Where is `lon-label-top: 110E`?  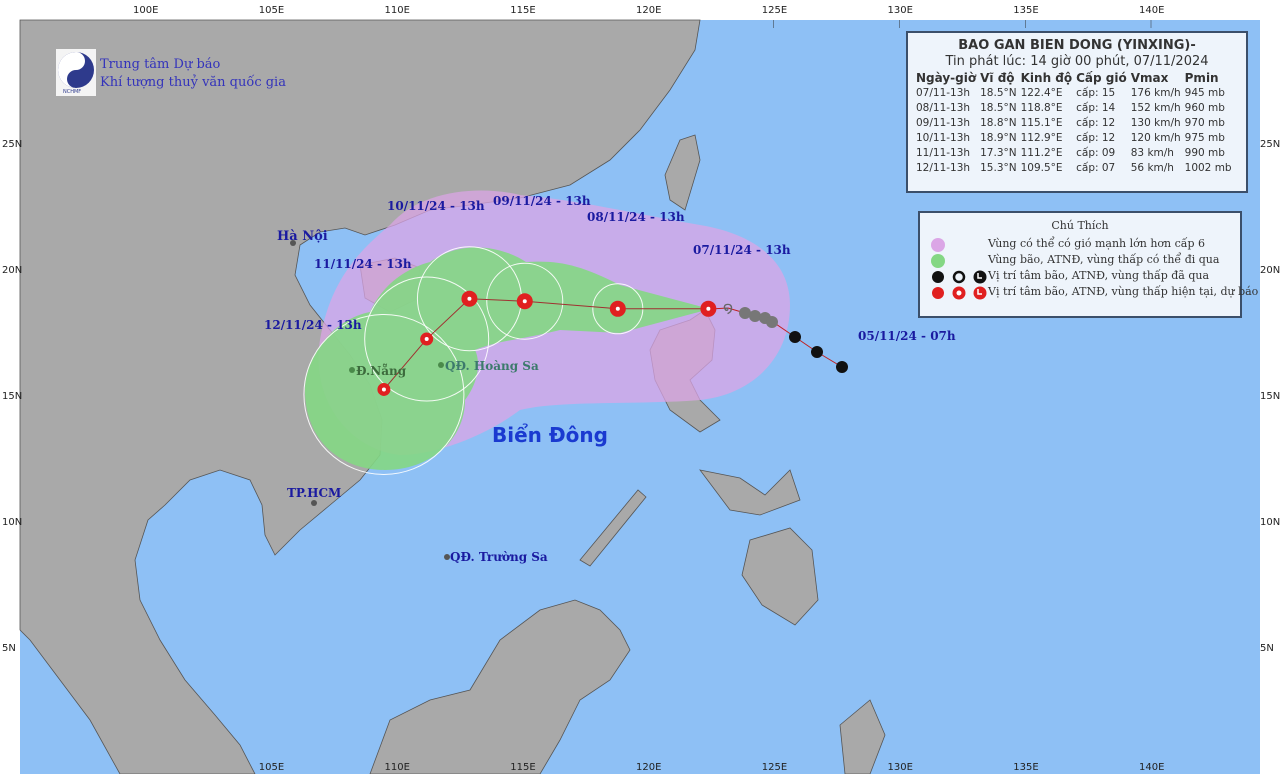 lon-label-top: 110E is located at coordinates (397, 10).